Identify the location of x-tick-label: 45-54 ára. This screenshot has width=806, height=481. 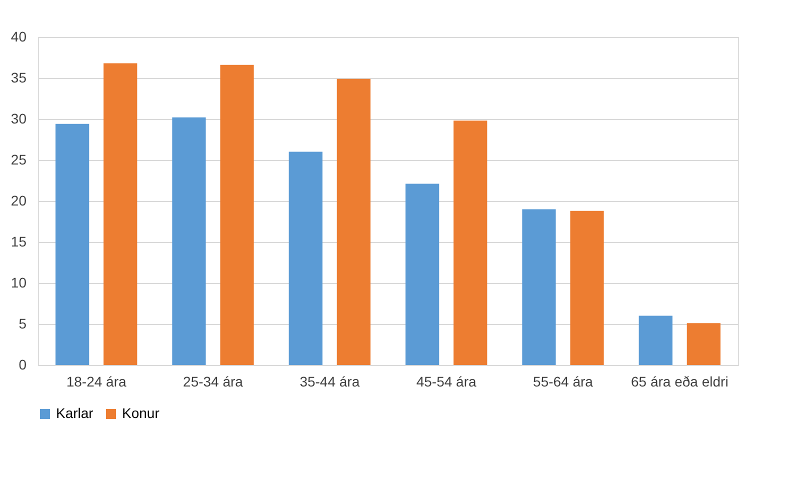
(446, 382).